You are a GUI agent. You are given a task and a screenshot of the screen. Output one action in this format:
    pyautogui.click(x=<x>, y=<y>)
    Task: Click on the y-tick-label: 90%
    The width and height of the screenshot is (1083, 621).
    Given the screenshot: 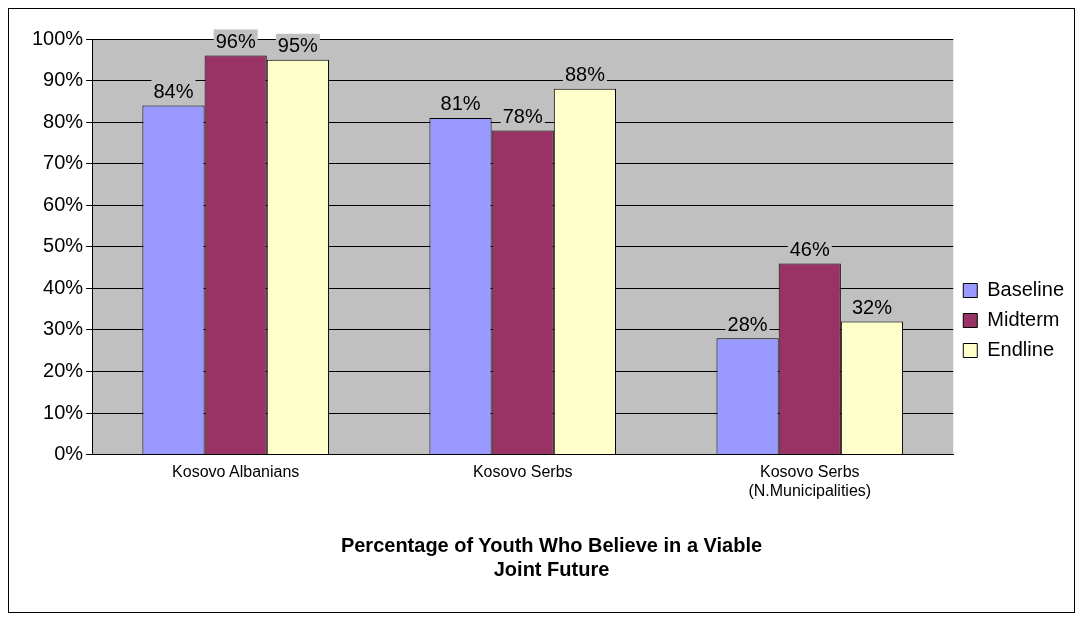 What is the action you would take?
    pyautogui.click(x=63, y=79)
    